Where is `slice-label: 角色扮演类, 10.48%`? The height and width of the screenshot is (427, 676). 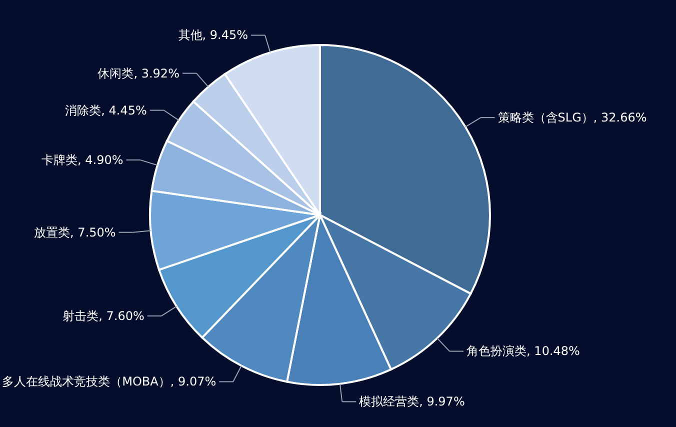 slice-label: 角色扮演类, 10.48% is located at coordinates (523, 351).